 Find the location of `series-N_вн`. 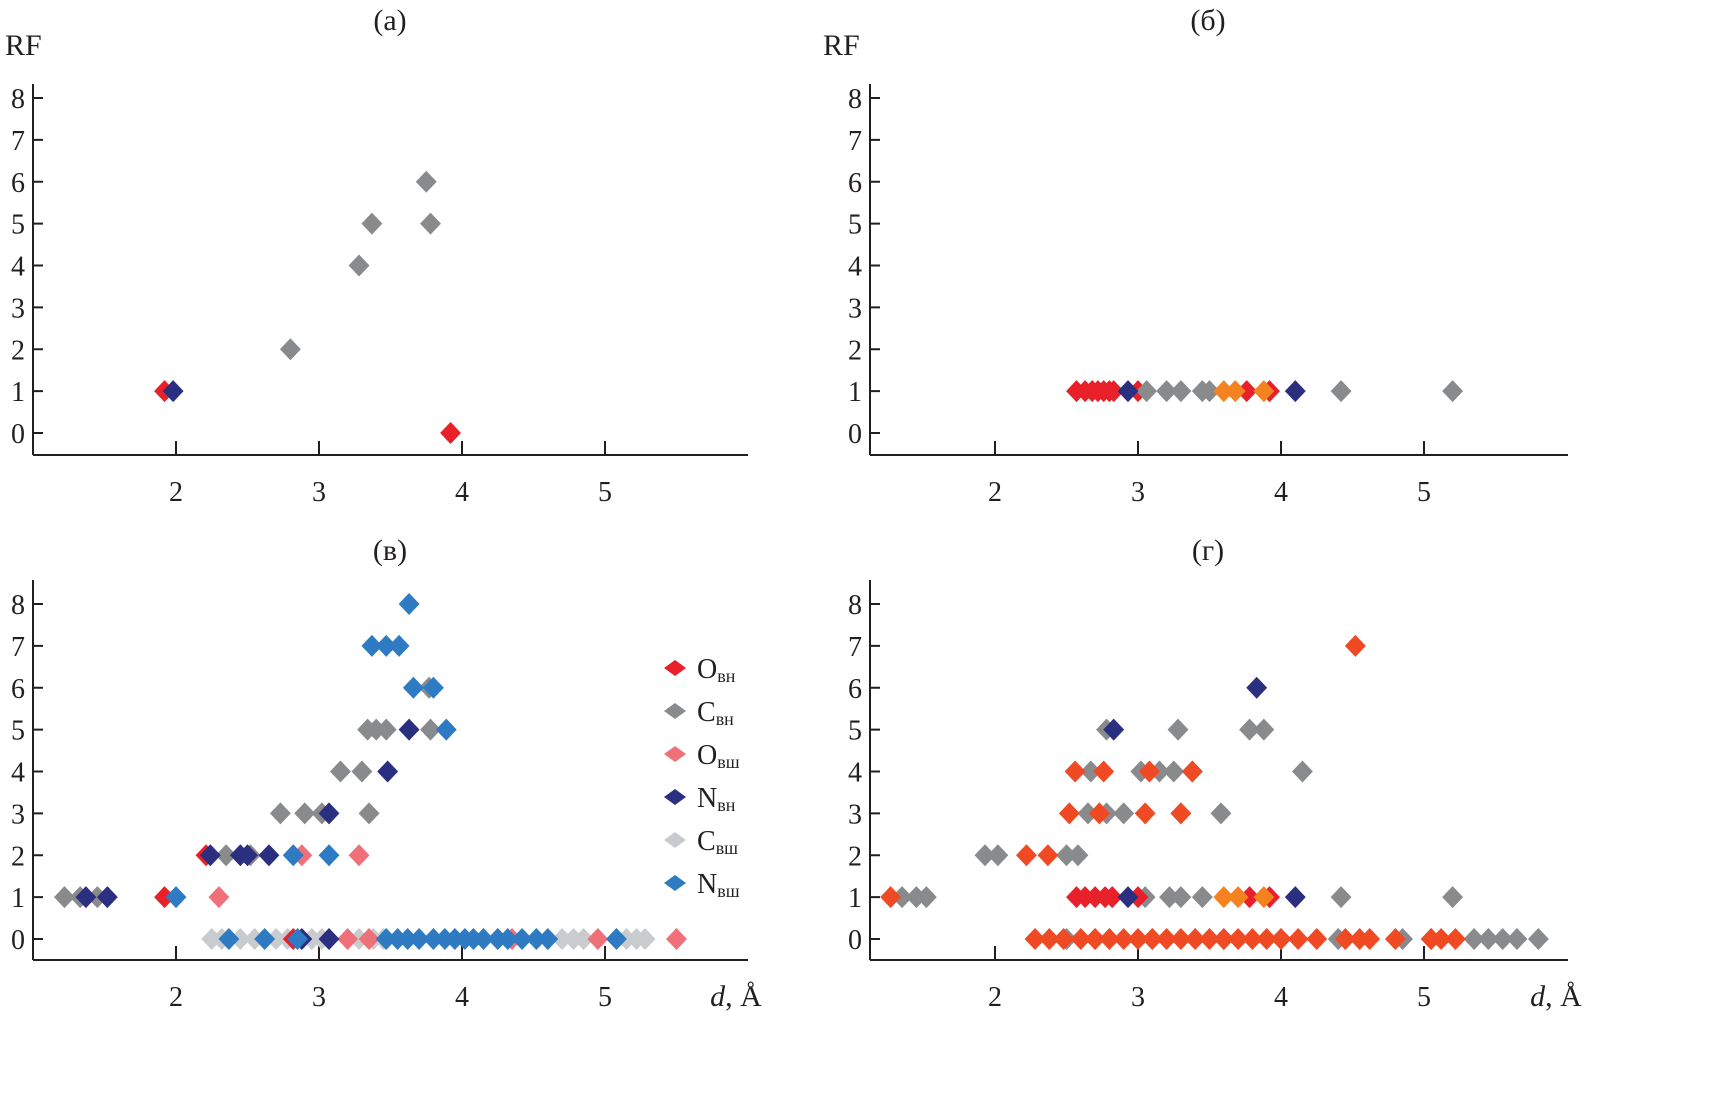

series-N_вн is located at coordinates (247, 834).